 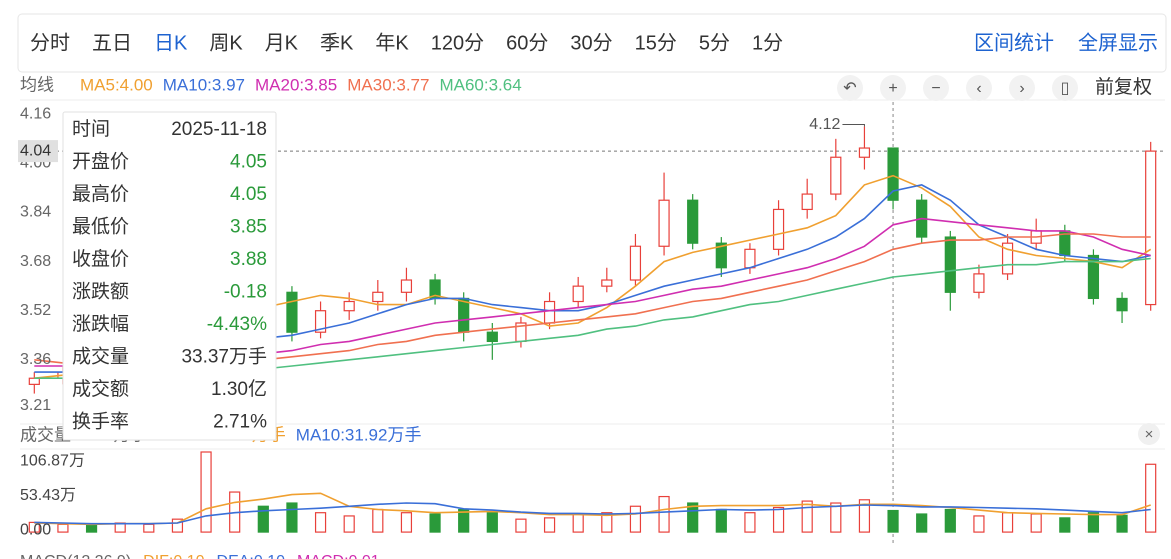 I want to click on chart-tool-icon: ↶, so click(x=849, y=88).